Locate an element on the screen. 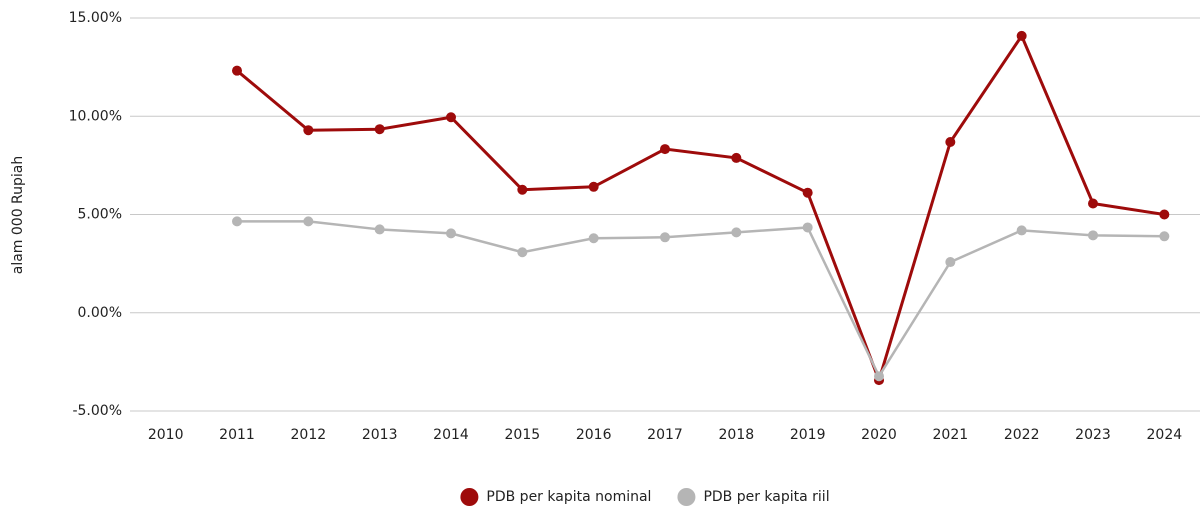 The image size is (1202, 511). x-tick-label: 2012 is located at coordinates (309, 435).